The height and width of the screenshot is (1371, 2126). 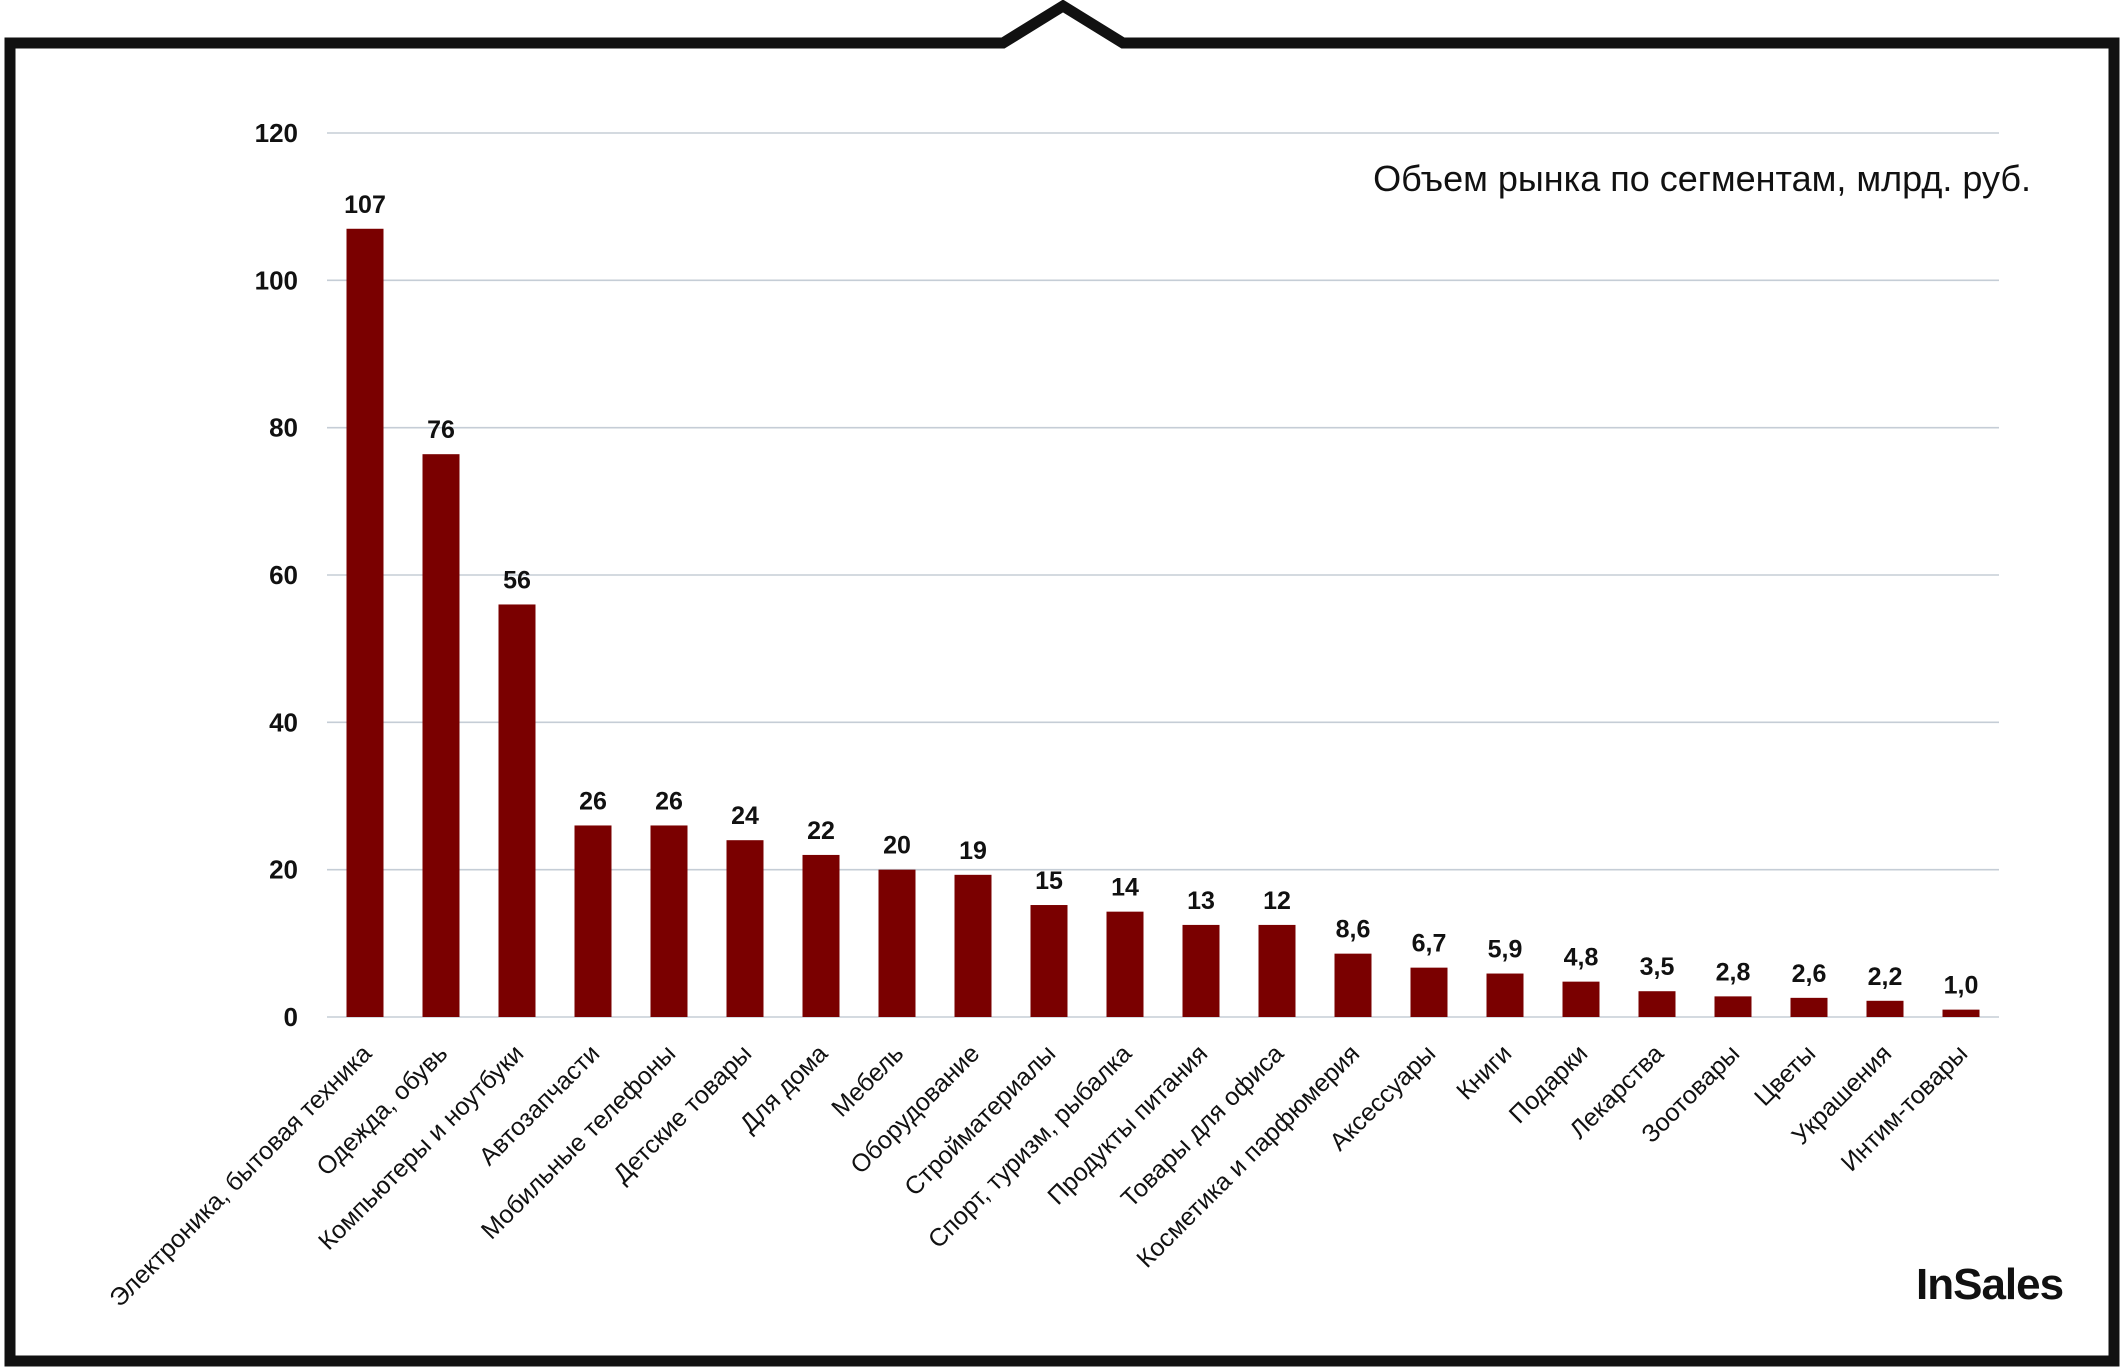 I want to click on y-axis-ticks: 0 20 40 60 80 100 120, so click(x=276, y=575).